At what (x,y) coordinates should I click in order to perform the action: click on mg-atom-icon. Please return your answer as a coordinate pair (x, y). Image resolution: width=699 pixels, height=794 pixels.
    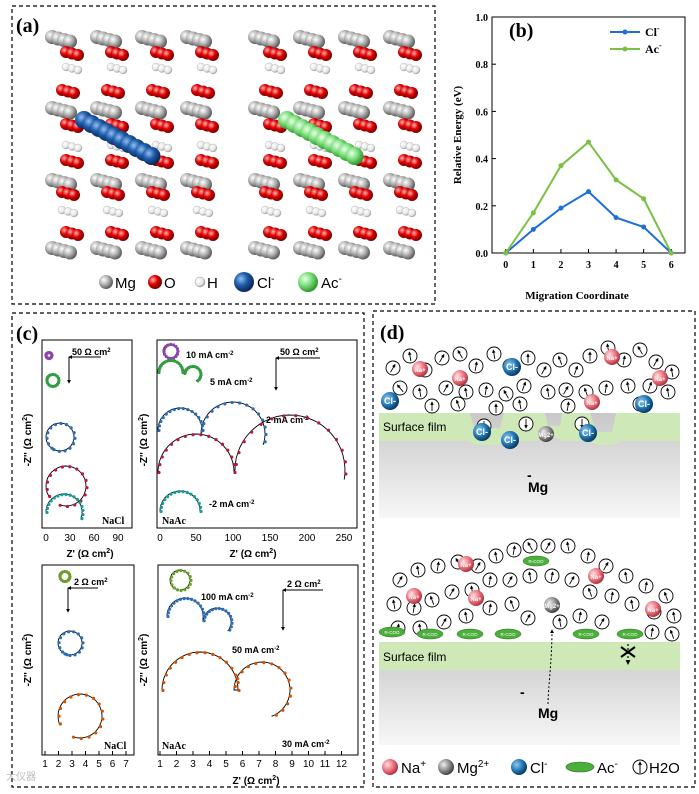
    Looking at the image, I should click on (106, 282).